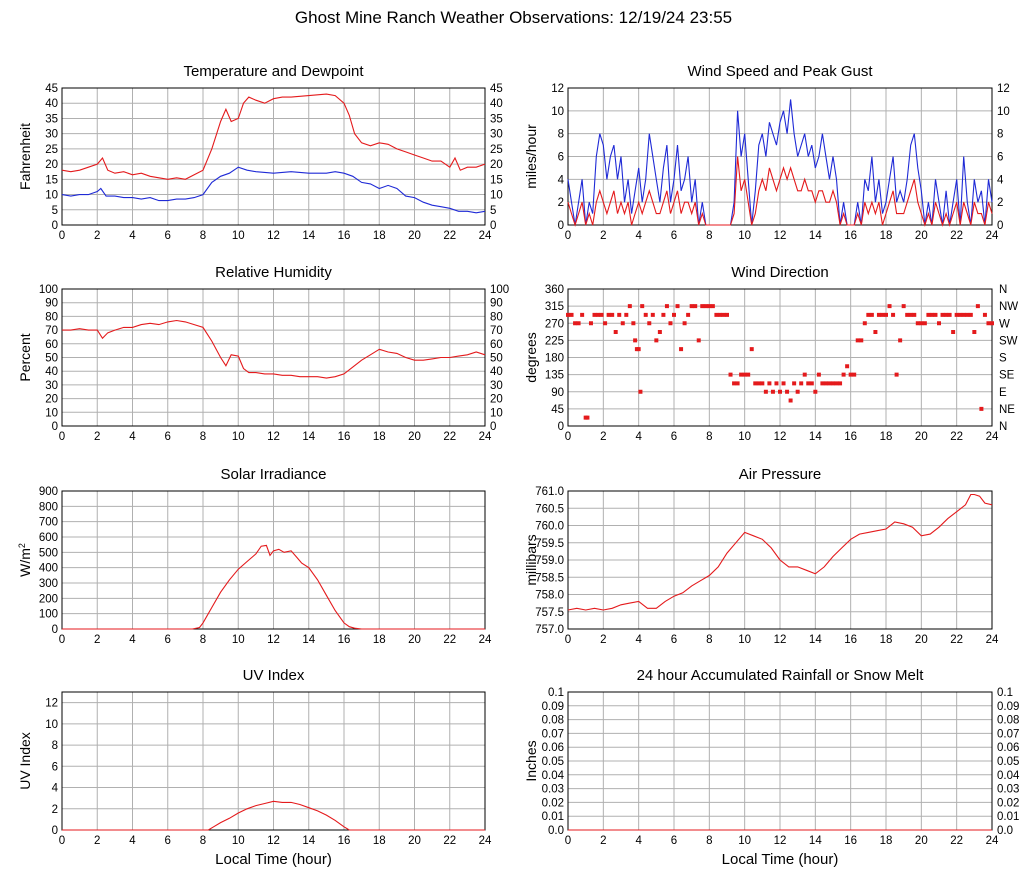 This screenshot has height=878, width=1027. What do you see at coordinates (1007, 376) in the screenshot?
I see `wdir-compass-label: SE` at bounding box center [1007, 376].